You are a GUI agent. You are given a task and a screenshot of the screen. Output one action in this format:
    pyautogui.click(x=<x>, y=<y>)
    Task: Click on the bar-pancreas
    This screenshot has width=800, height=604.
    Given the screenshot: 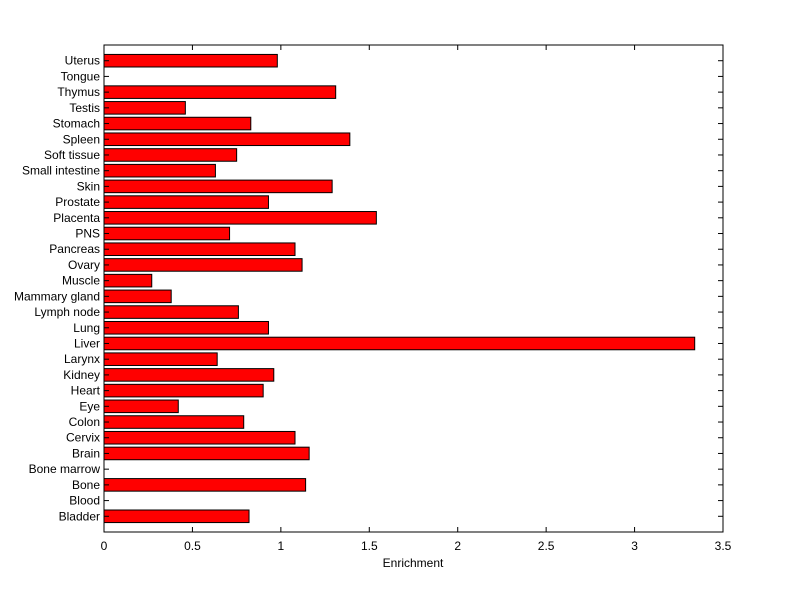 What is the action you would take?
    pyautogui.click(x=199, y=249)
    